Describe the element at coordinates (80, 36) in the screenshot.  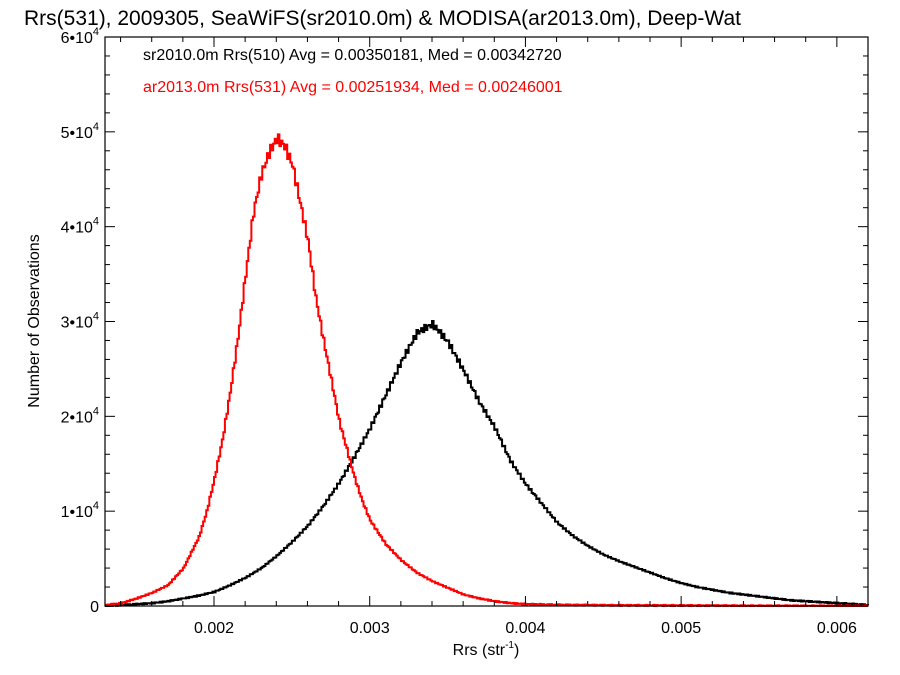
I see `y-tick-label: 6•104` at that location.